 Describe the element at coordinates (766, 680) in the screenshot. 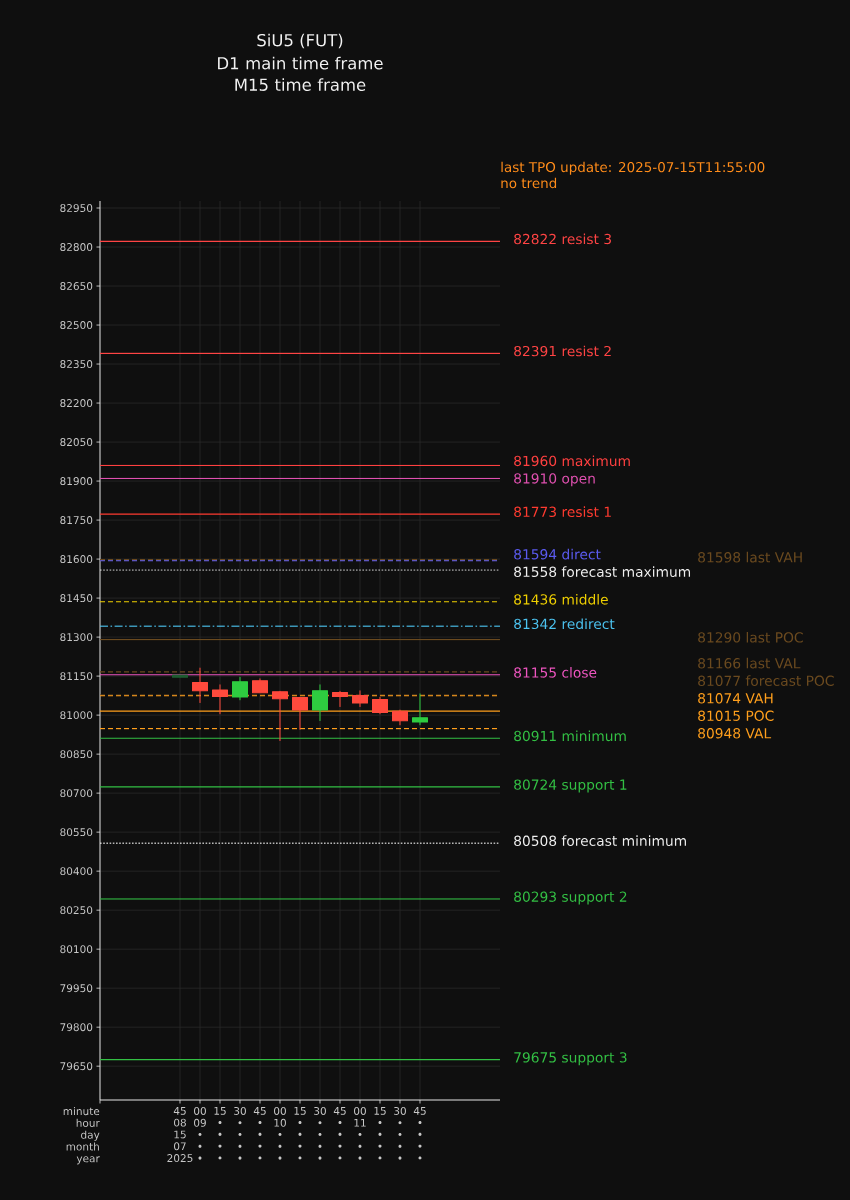

I see `ref-line-label: 81077 forecast POC` at that location.